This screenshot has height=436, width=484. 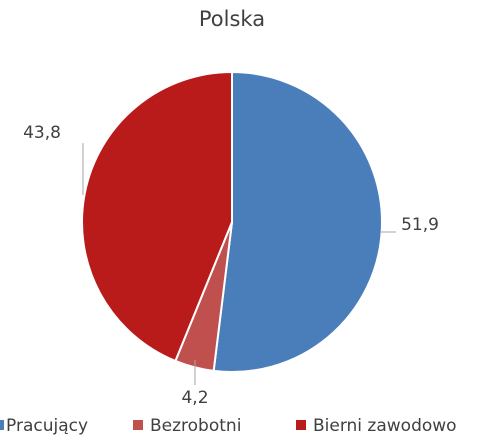 What do you see at coordinates (47, 426) in the screenshot?
I see `legend-label: Pracujący` at bounding box center [47, 426].